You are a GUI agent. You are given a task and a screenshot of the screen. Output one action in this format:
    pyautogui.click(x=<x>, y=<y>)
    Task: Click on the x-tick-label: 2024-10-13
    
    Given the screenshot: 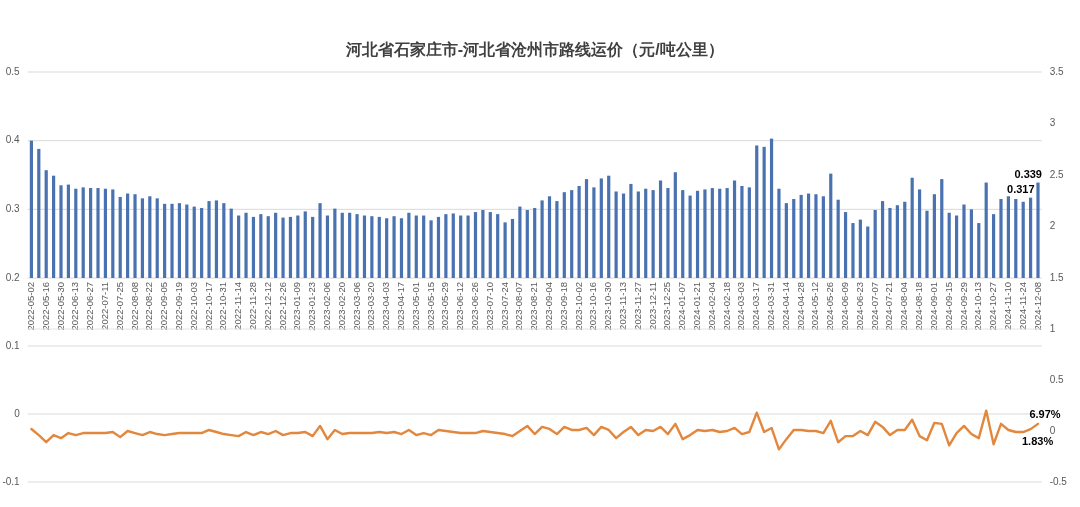 What is the action you would take?
    pyautogui.click(x=978, y=306)
    